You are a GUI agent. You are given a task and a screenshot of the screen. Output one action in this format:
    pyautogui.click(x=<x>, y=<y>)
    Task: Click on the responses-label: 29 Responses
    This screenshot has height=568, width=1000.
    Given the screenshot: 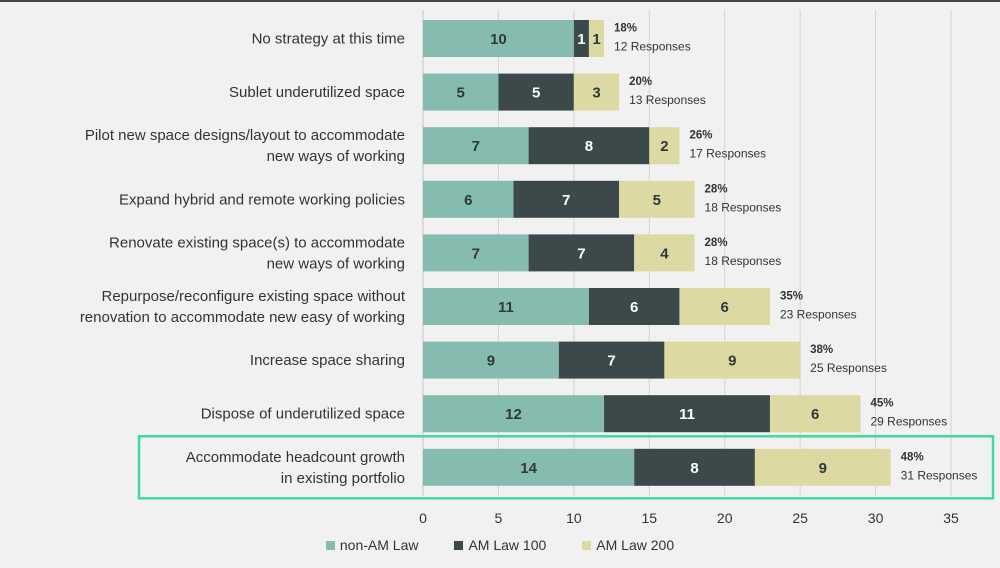 What is the action you would take?
    pyautogui.click(x=908, y=422)
    